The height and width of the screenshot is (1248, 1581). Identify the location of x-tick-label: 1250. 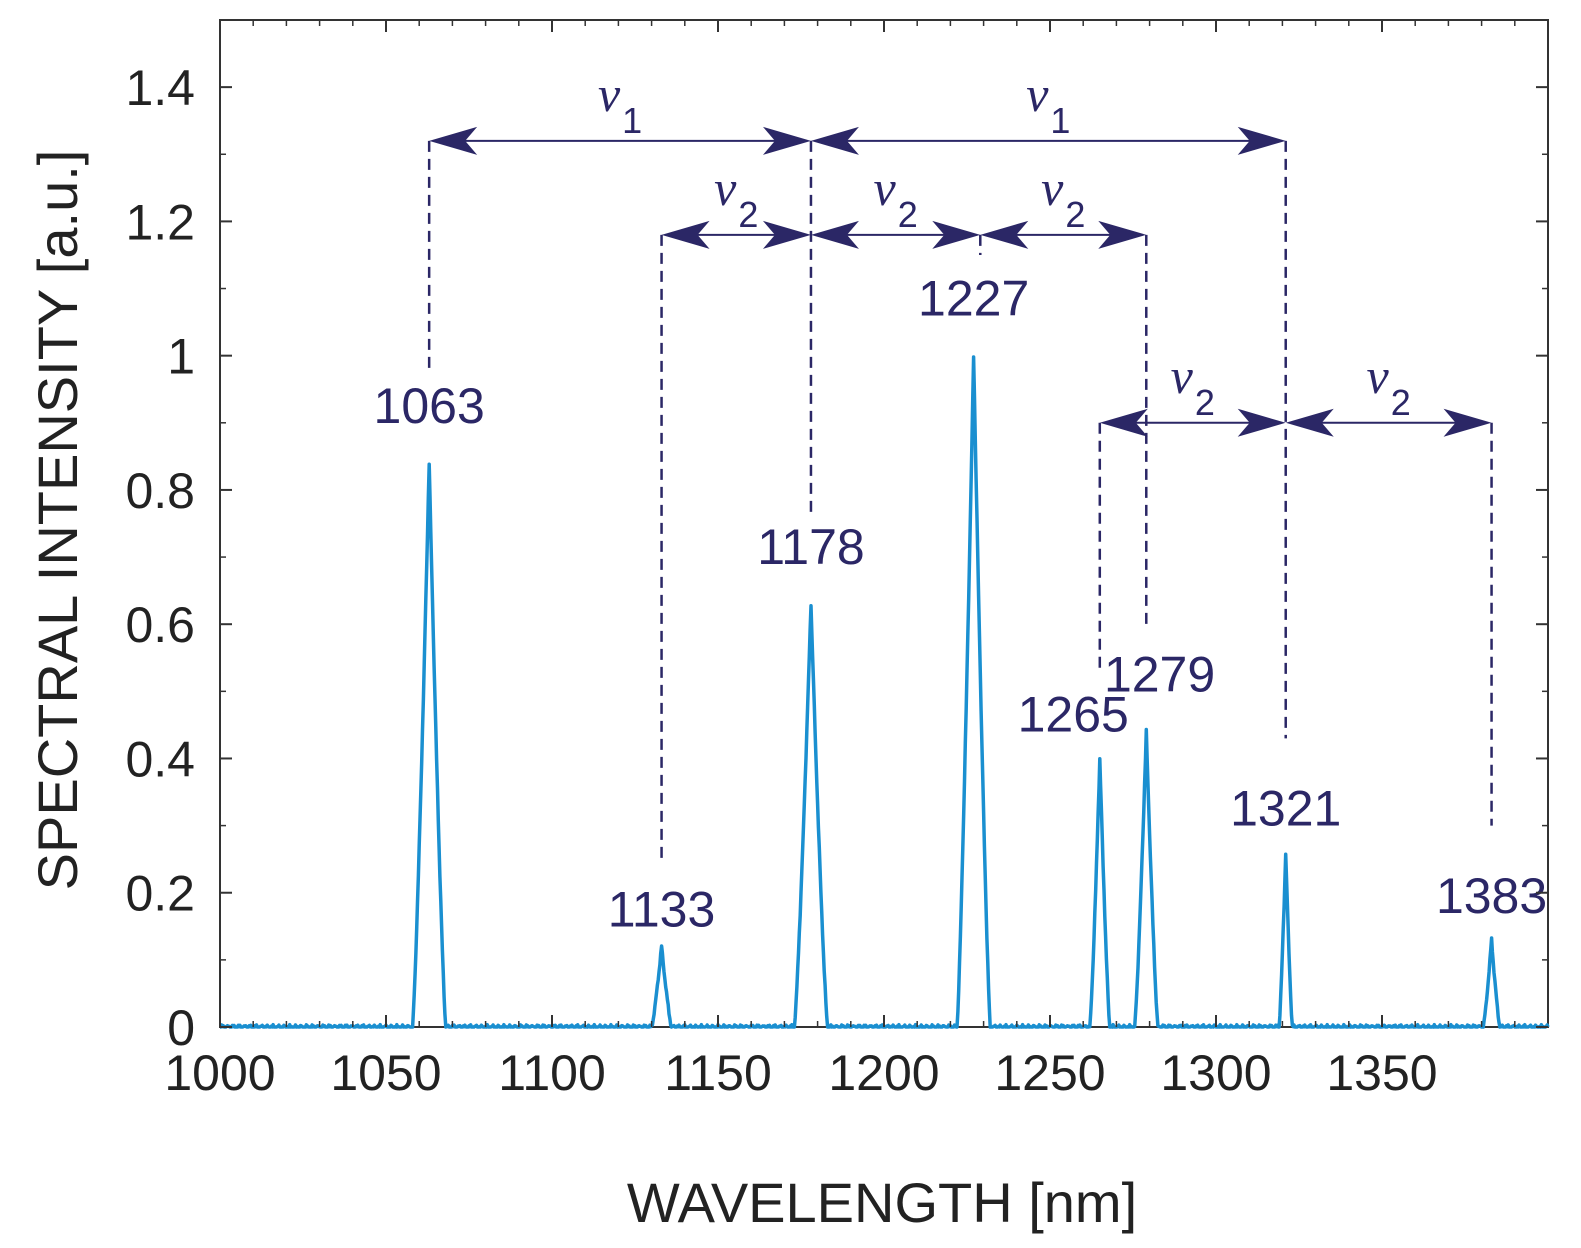
(1049, 1073).